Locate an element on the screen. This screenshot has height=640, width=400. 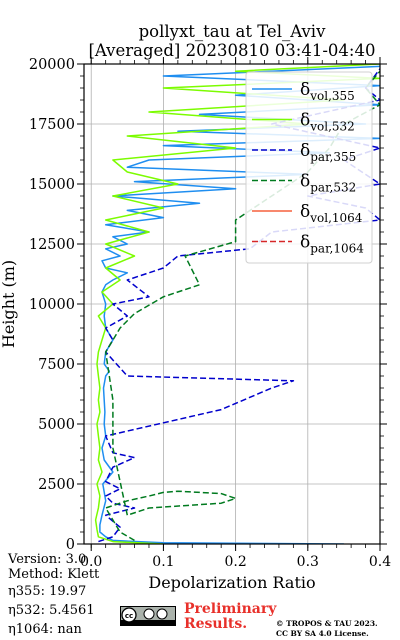
cc-license-badge: cc is located at coordinates (148, 616).